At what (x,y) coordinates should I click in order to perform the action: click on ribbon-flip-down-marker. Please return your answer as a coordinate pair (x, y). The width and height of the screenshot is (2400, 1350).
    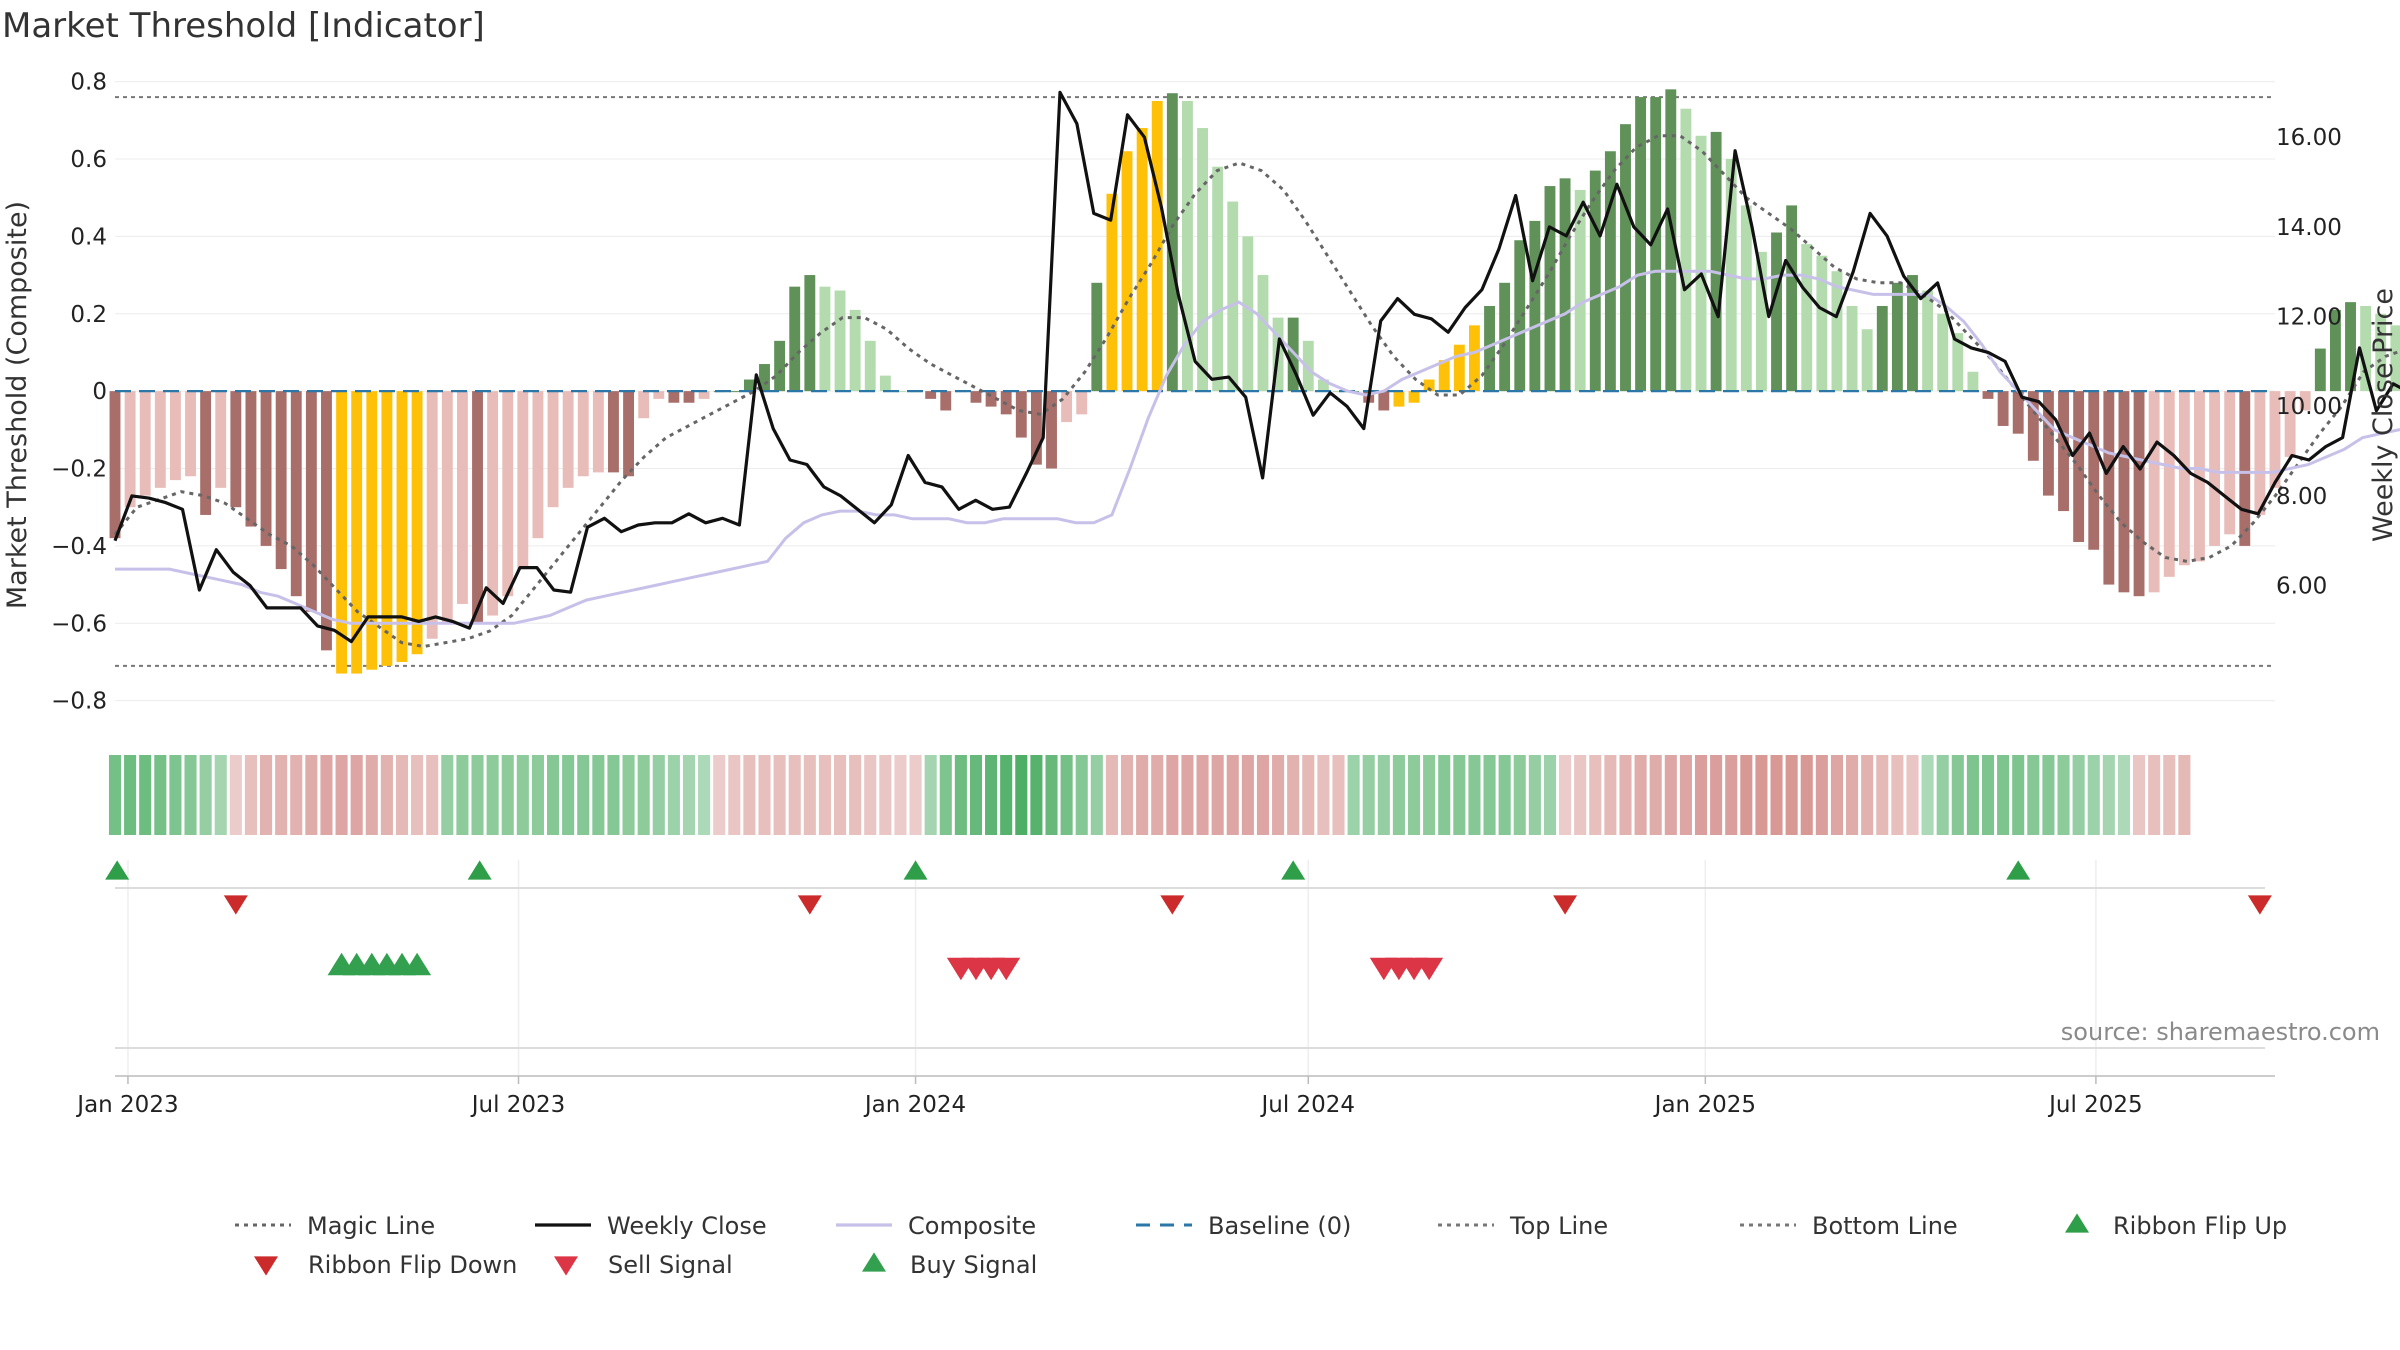
    Looking at the image, I should click on (809, 905).